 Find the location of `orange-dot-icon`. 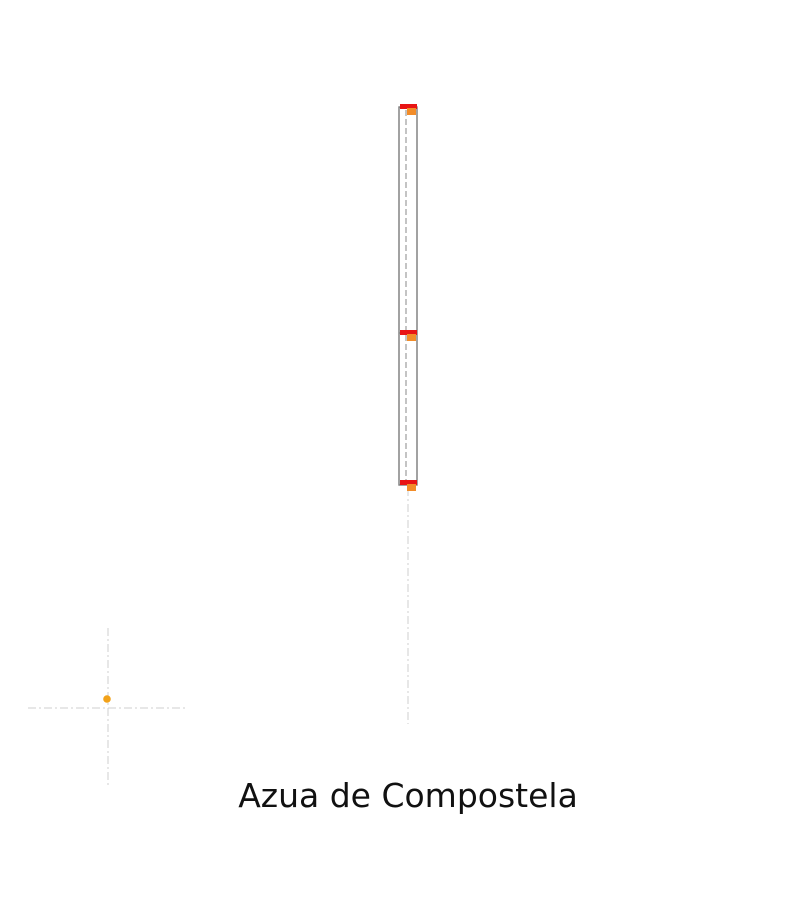

orange-dot-icon is located at coordinates (107, 699).